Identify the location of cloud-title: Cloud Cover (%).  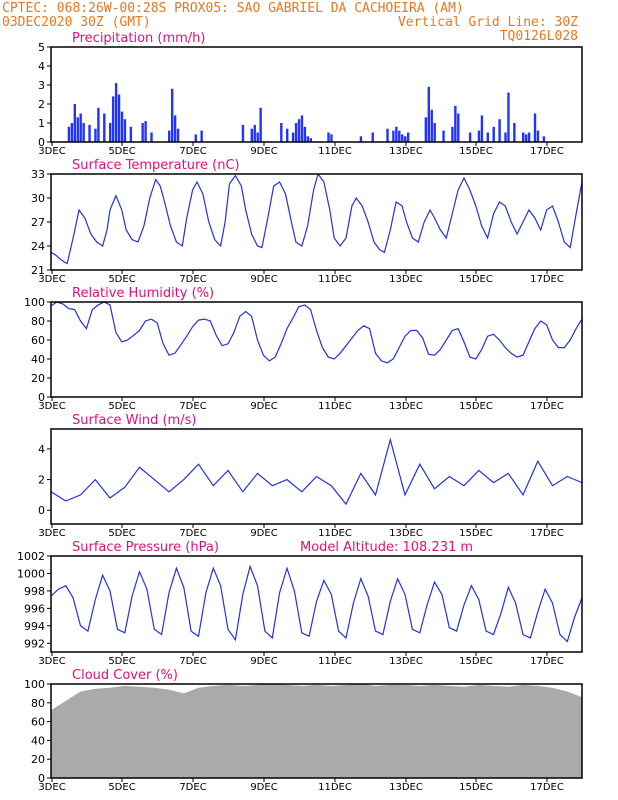
(125, 675).